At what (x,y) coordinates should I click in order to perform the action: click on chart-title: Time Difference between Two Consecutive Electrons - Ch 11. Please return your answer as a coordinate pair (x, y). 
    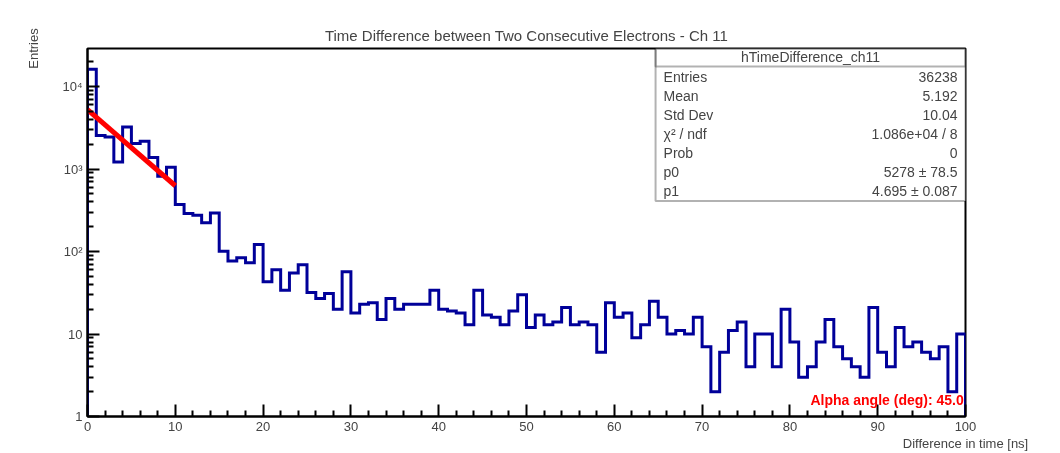
    Looking at the image, I should click on (526, 35).